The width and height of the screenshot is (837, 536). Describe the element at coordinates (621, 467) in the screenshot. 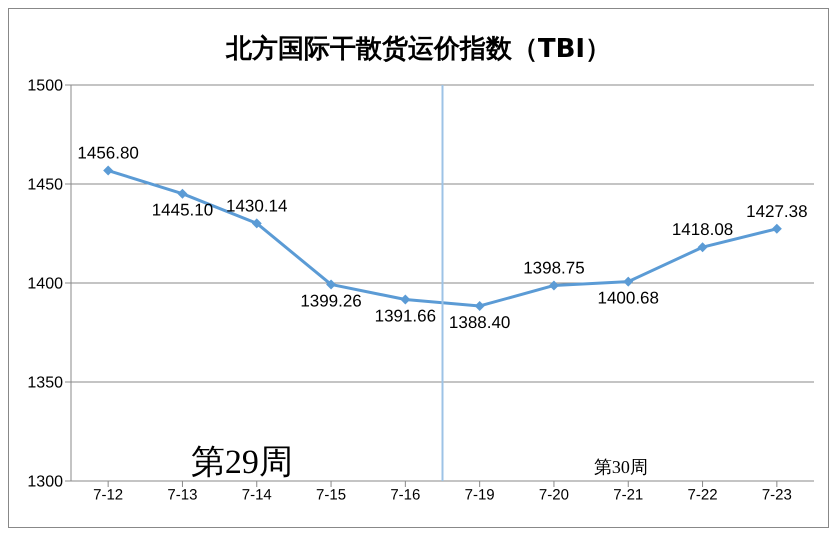

I see `annotation: 第30周` at that location.